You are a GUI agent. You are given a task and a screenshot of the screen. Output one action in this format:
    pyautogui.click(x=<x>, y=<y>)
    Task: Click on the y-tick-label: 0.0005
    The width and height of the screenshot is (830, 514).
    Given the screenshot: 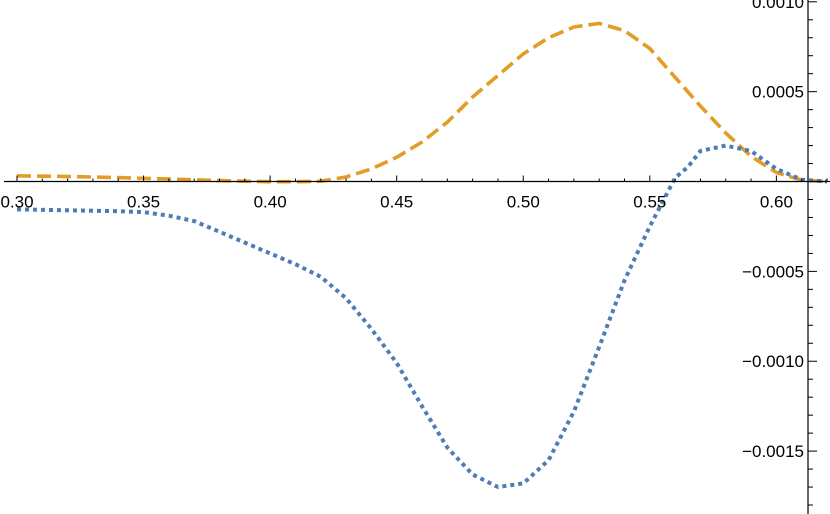 What is the action you would take?
    pyautogui.click(x=778, y=92)
    